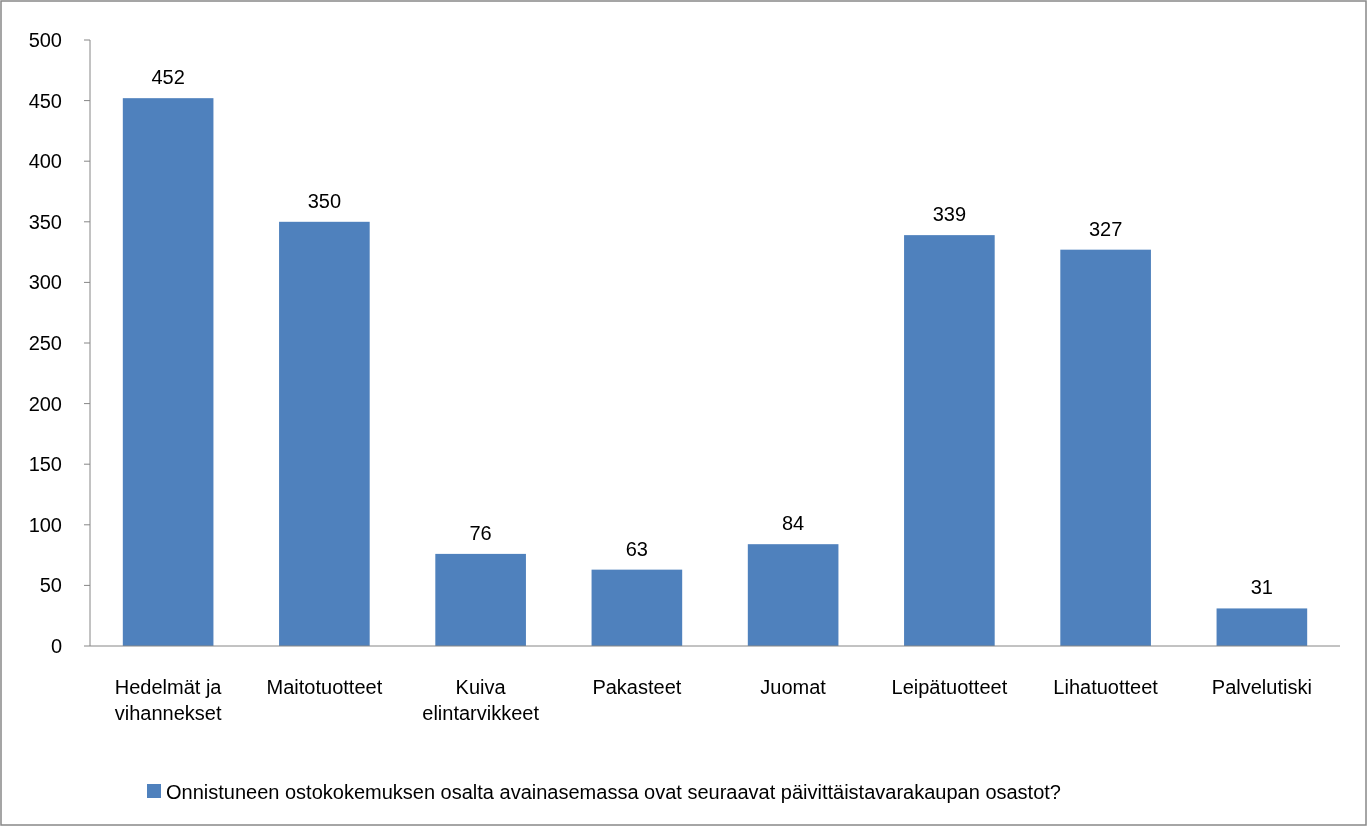  Describe the element at coordinates (324, 687) in the screenshot. I see `x-tick-label: Maitotuotteet` at that location.